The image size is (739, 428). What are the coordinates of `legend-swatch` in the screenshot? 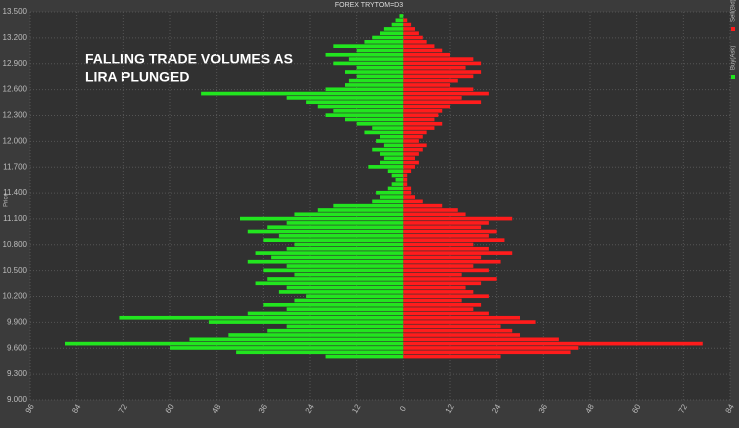 It's located at (733, 29).